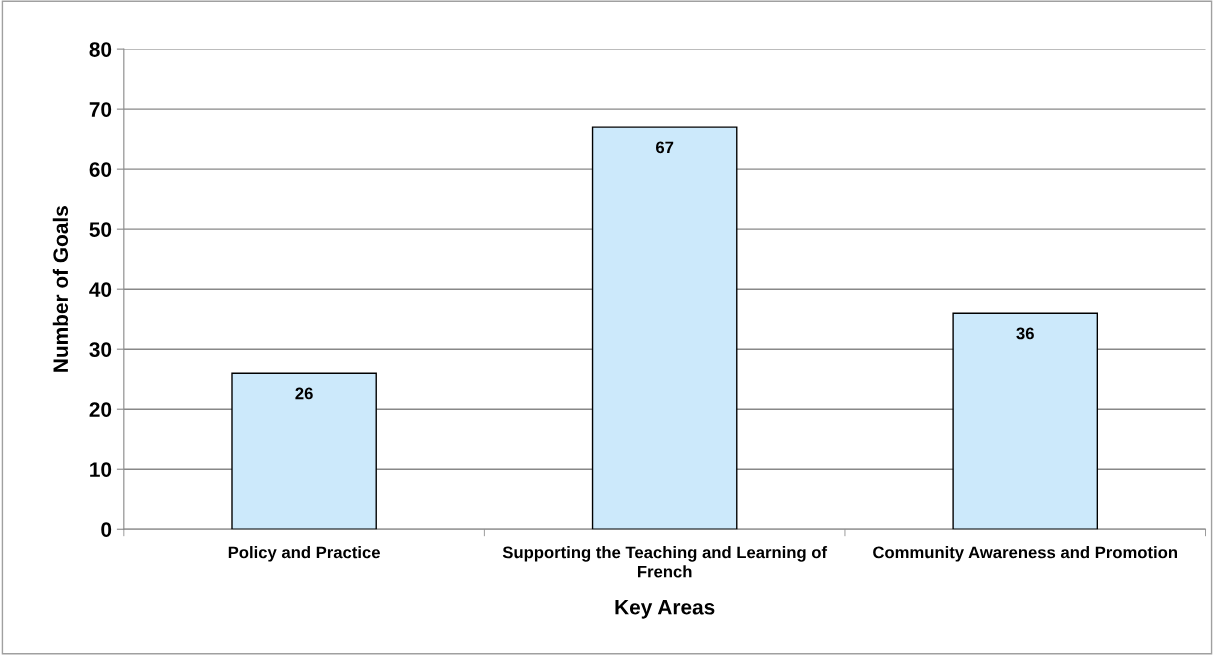  I want to click on x-axis-title: Key Areas, so click(665, 609).